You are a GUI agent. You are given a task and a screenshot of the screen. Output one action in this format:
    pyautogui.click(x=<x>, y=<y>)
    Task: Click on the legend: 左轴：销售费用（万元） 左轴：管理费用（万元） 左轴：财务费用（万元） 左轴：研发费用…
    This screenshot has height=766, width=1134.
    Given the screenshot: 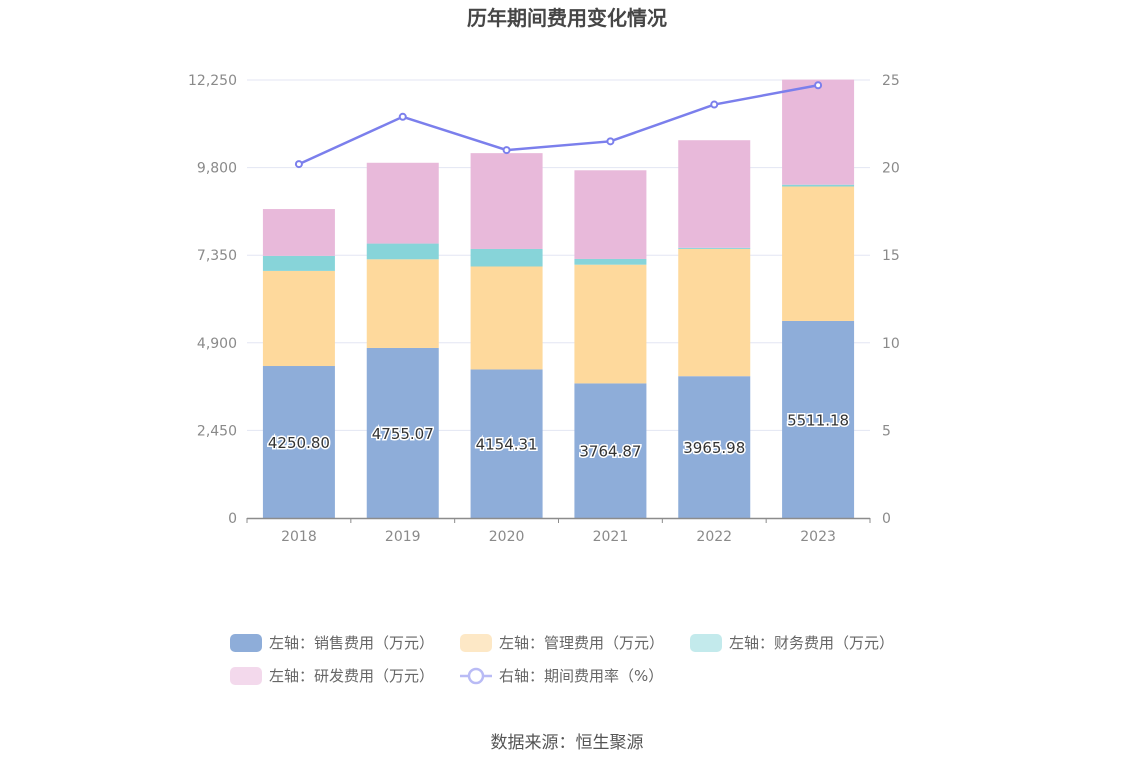 What is the action you would take?
    pyautogui.click(x=562, y=659)
    